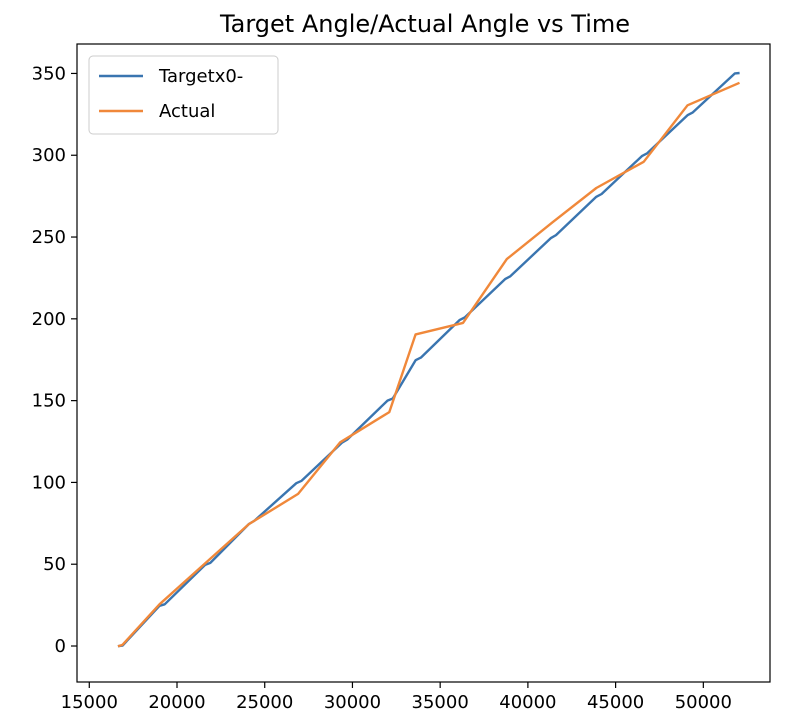  Describe the element at coordinates (49, 482) in the screenshot. I see `y-tick-label: 100` at that location.